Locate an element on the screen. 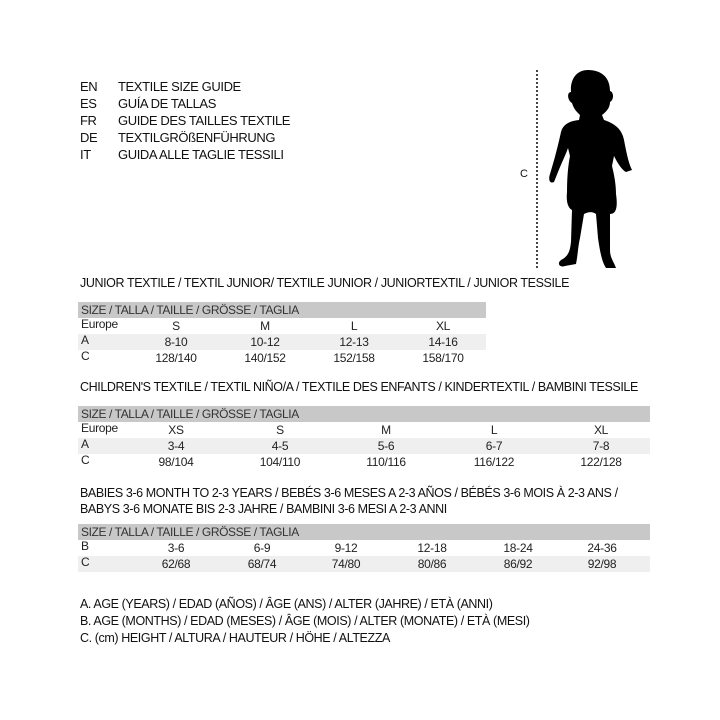 The width and height of the screenshot is (720, 720). cell: 12-18 is located at coordinates (432, 548).